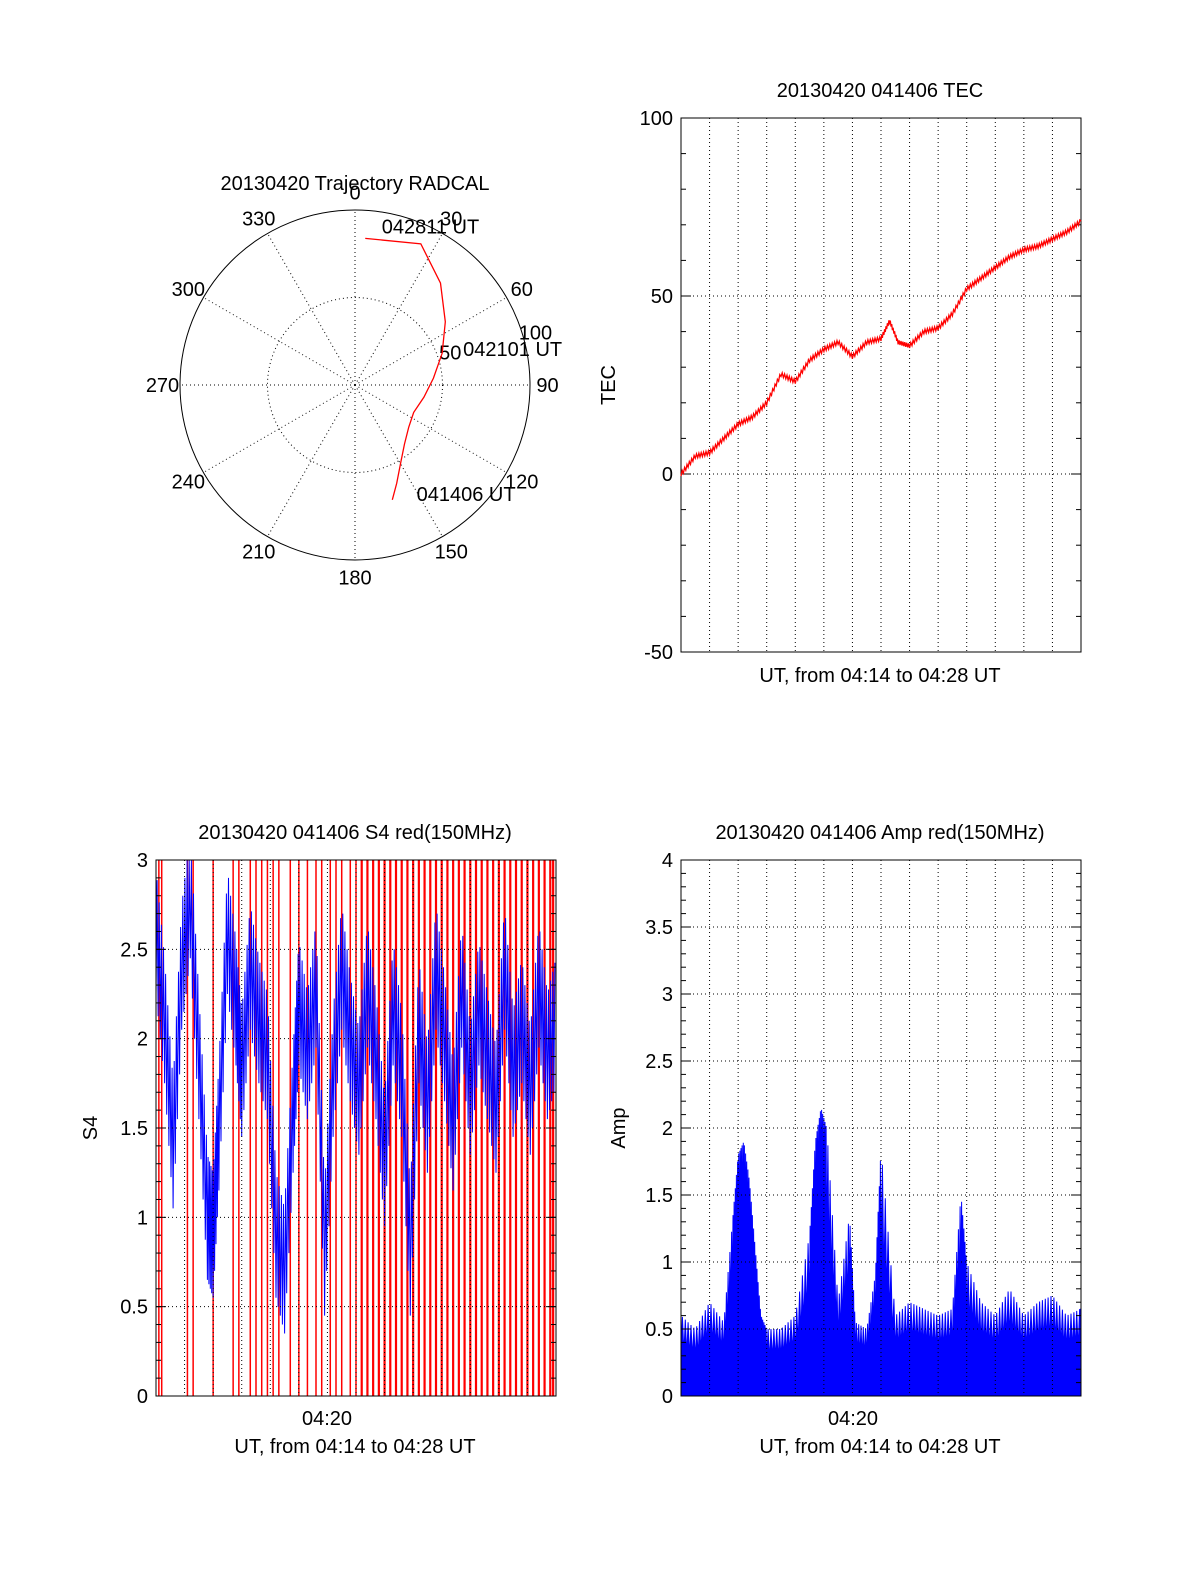 Image resolution: width=1200 pixels, height=1575 pixels. I want to click on polar-angle-label: 150, so click(451, 553).